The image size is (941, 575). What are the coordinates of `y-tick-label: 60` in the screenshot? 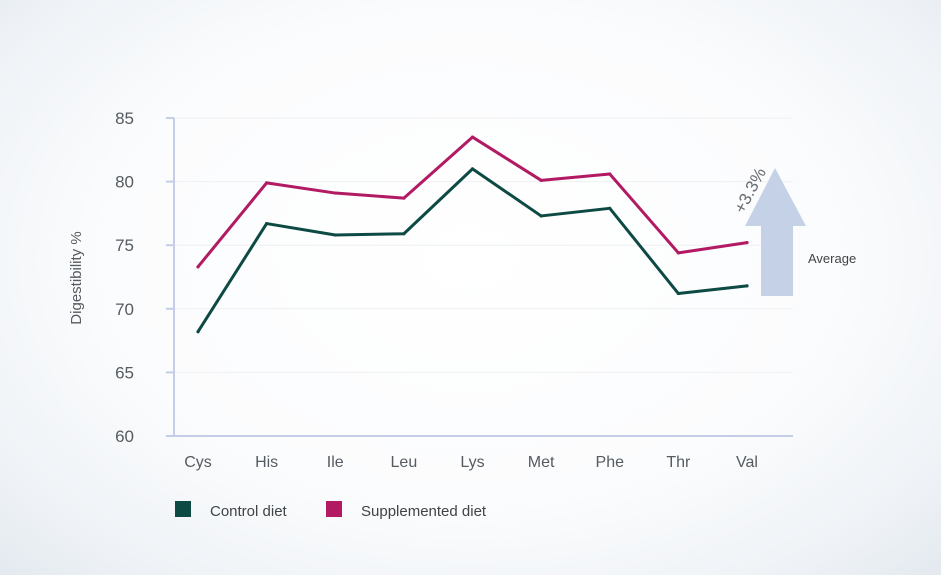 It's located at (124, 436).